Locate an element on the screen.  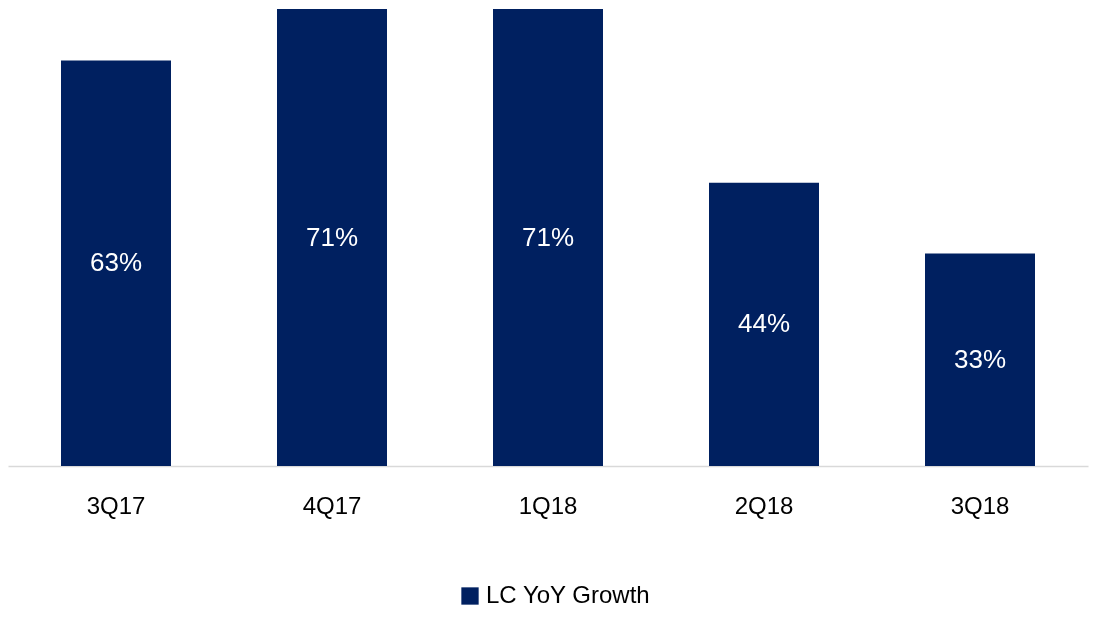
data-label: 44% is located at coordinates (764, 323).